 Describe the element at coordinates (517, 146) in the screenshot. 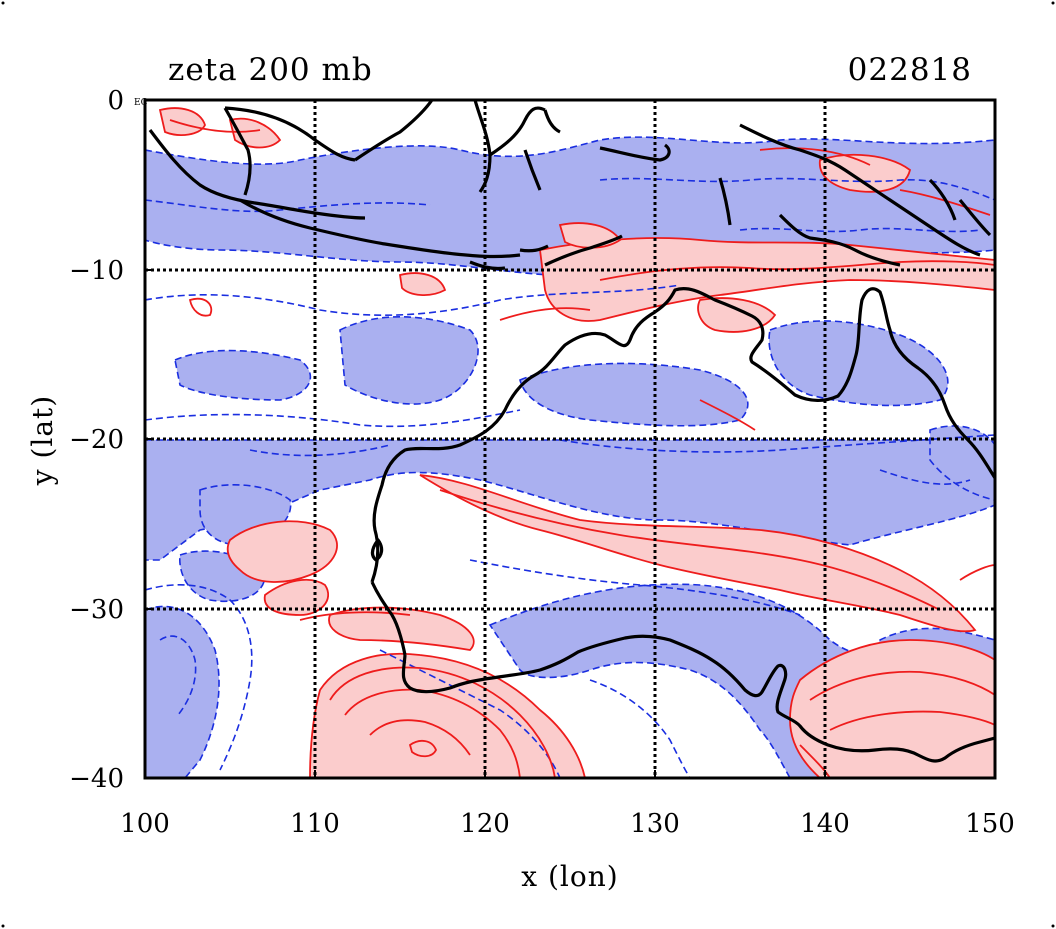

I see `coastline-sulawesi` at that location.